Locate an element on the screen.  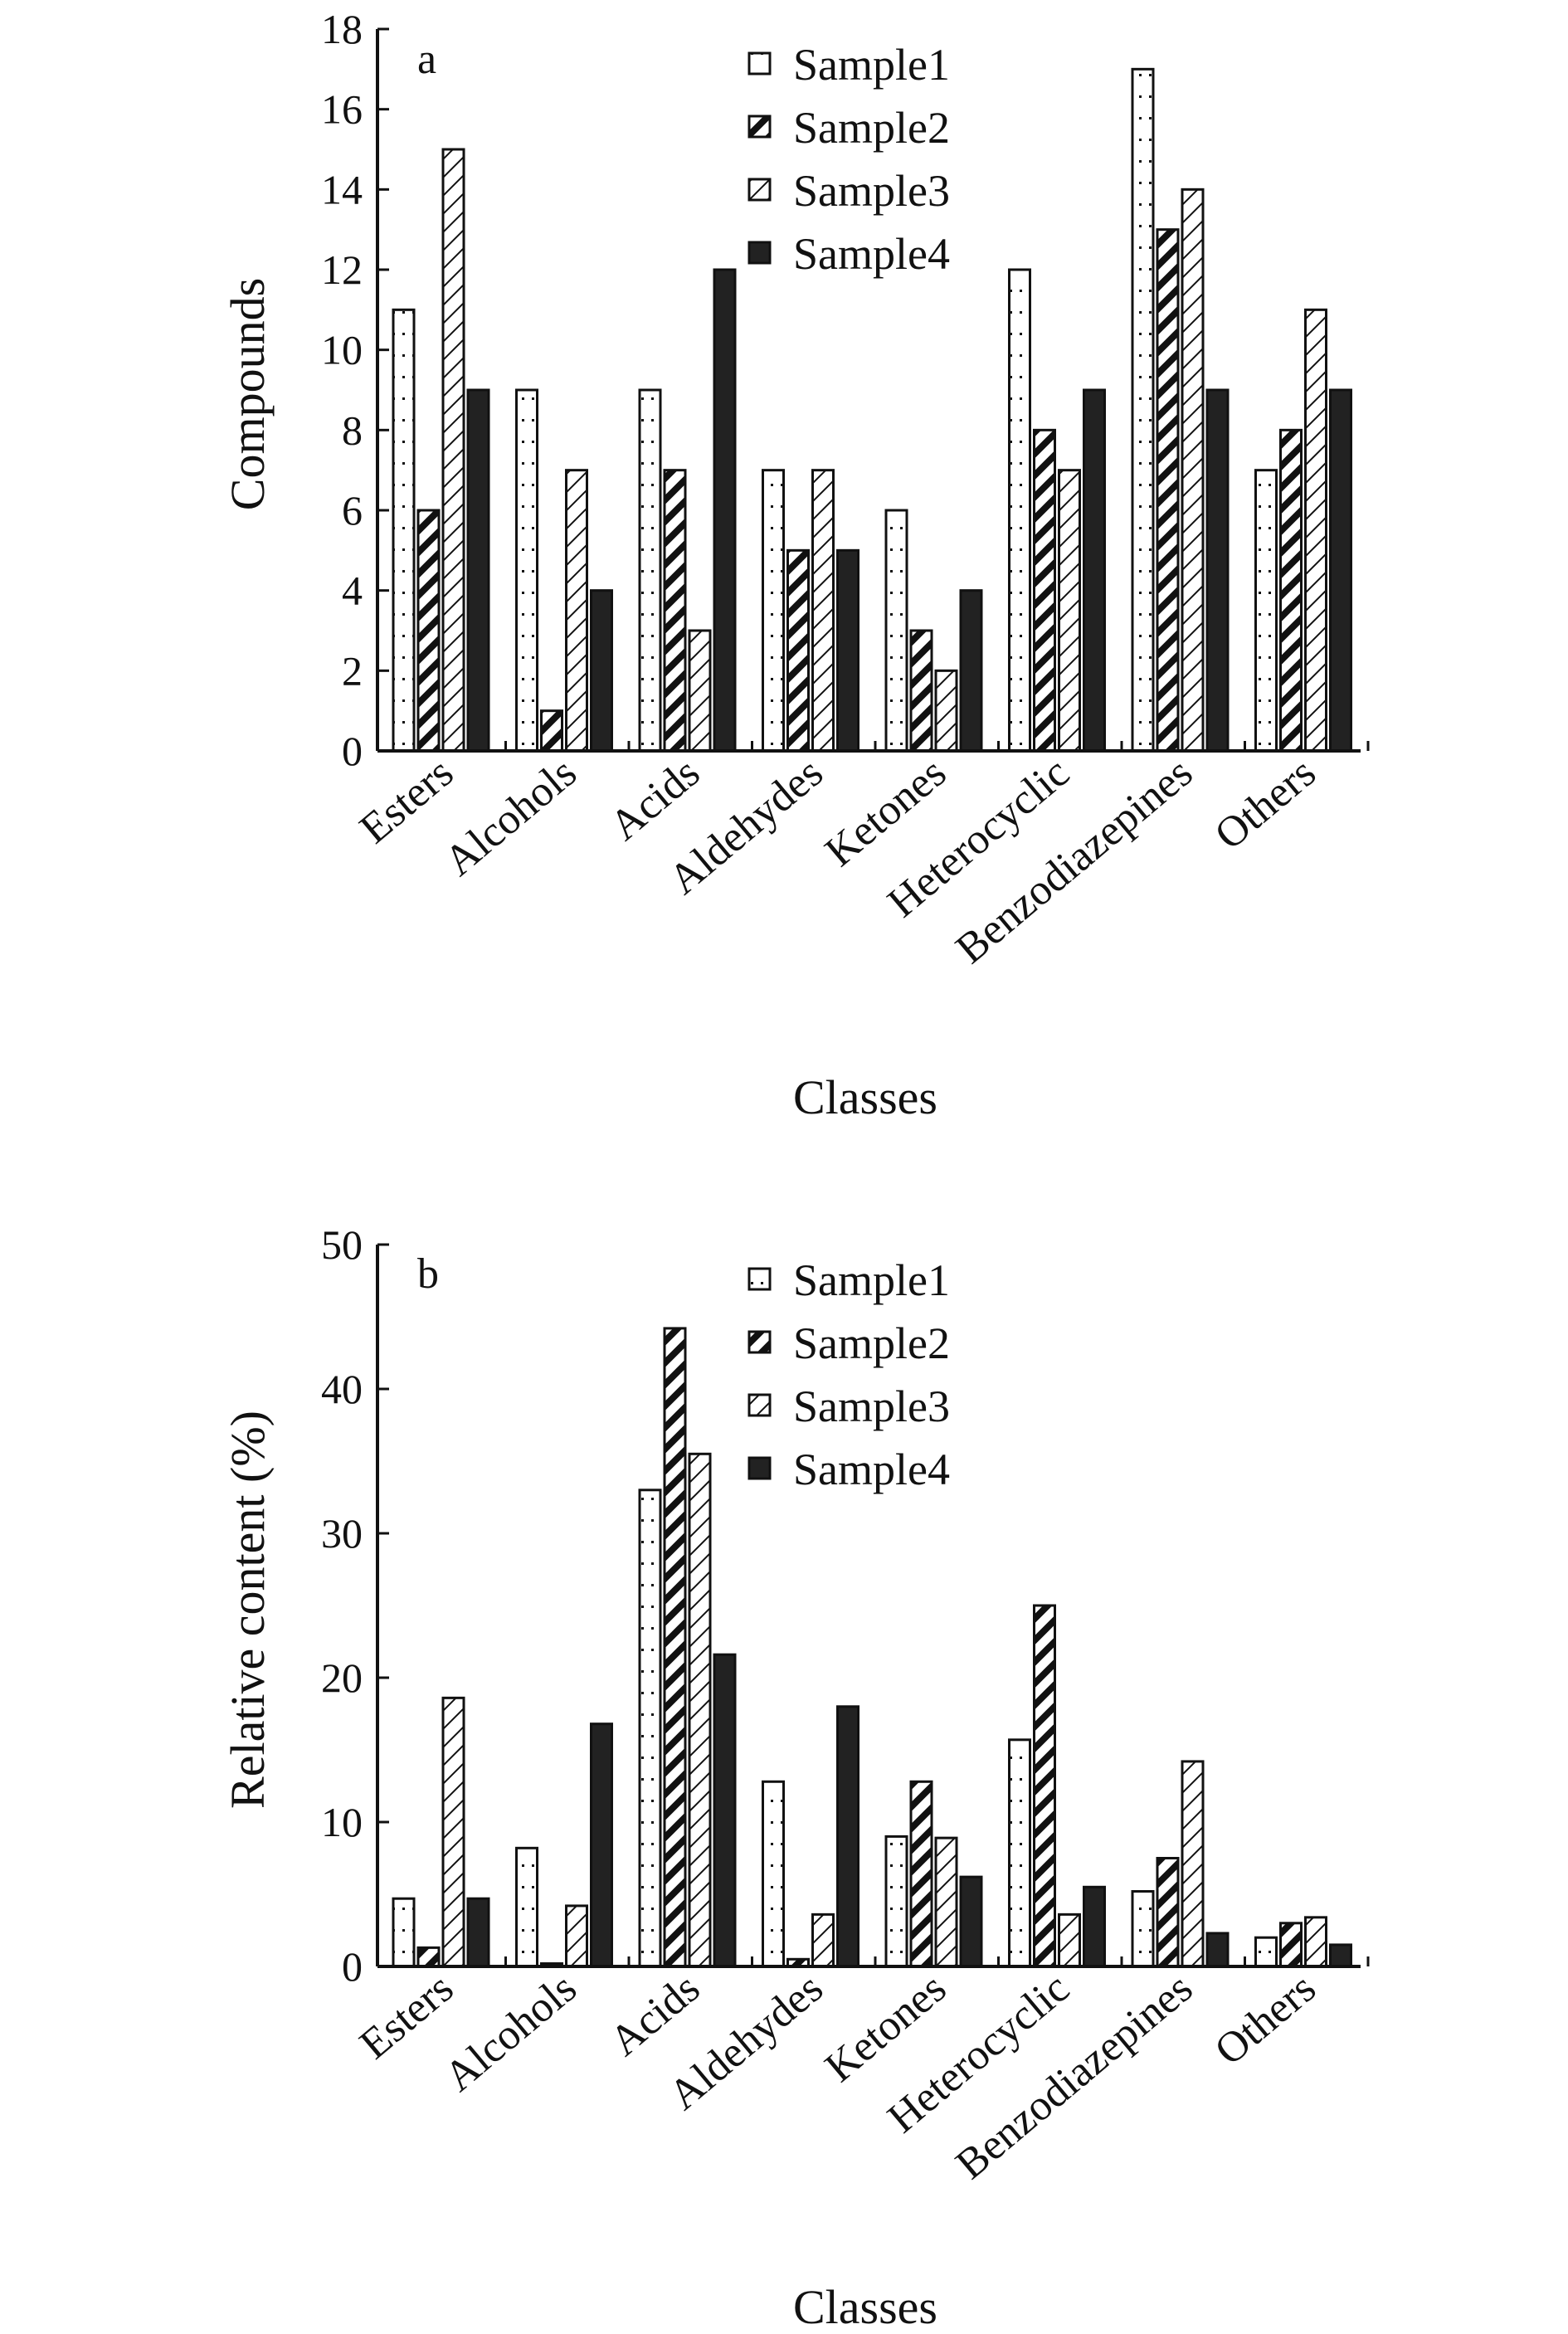
legend-swatch-sample4 is located at coordinates (759, 1468).